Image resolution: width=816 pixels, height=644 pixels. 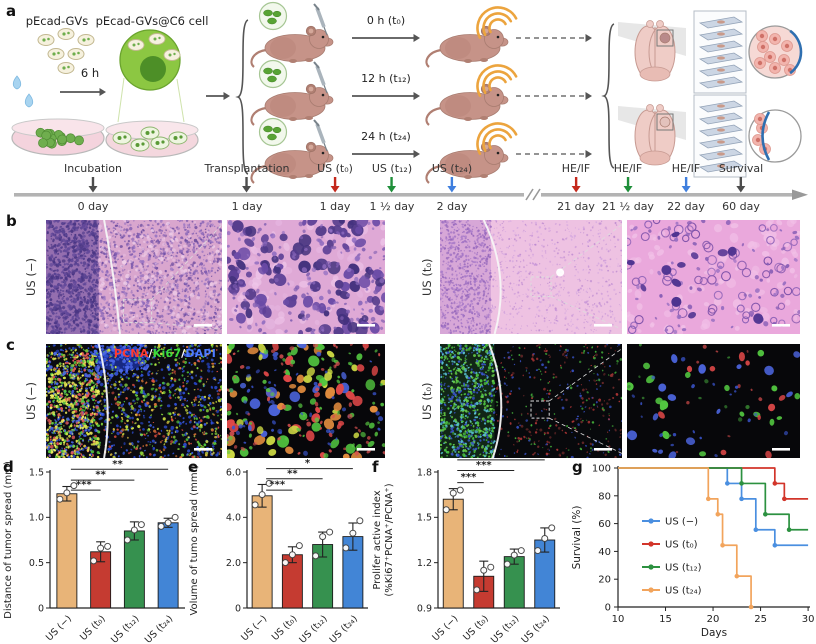 I want to click on panel-letter-d: d, so click(x=8, y=467).